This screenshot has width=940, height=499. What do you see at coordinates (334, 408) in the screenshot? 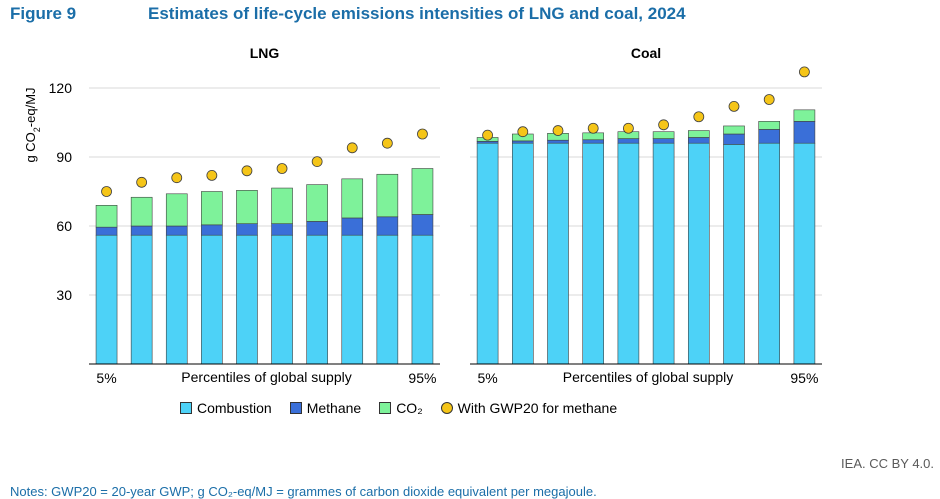
I see `legend-label-methane: Methane` at bounding box center [334, 408].